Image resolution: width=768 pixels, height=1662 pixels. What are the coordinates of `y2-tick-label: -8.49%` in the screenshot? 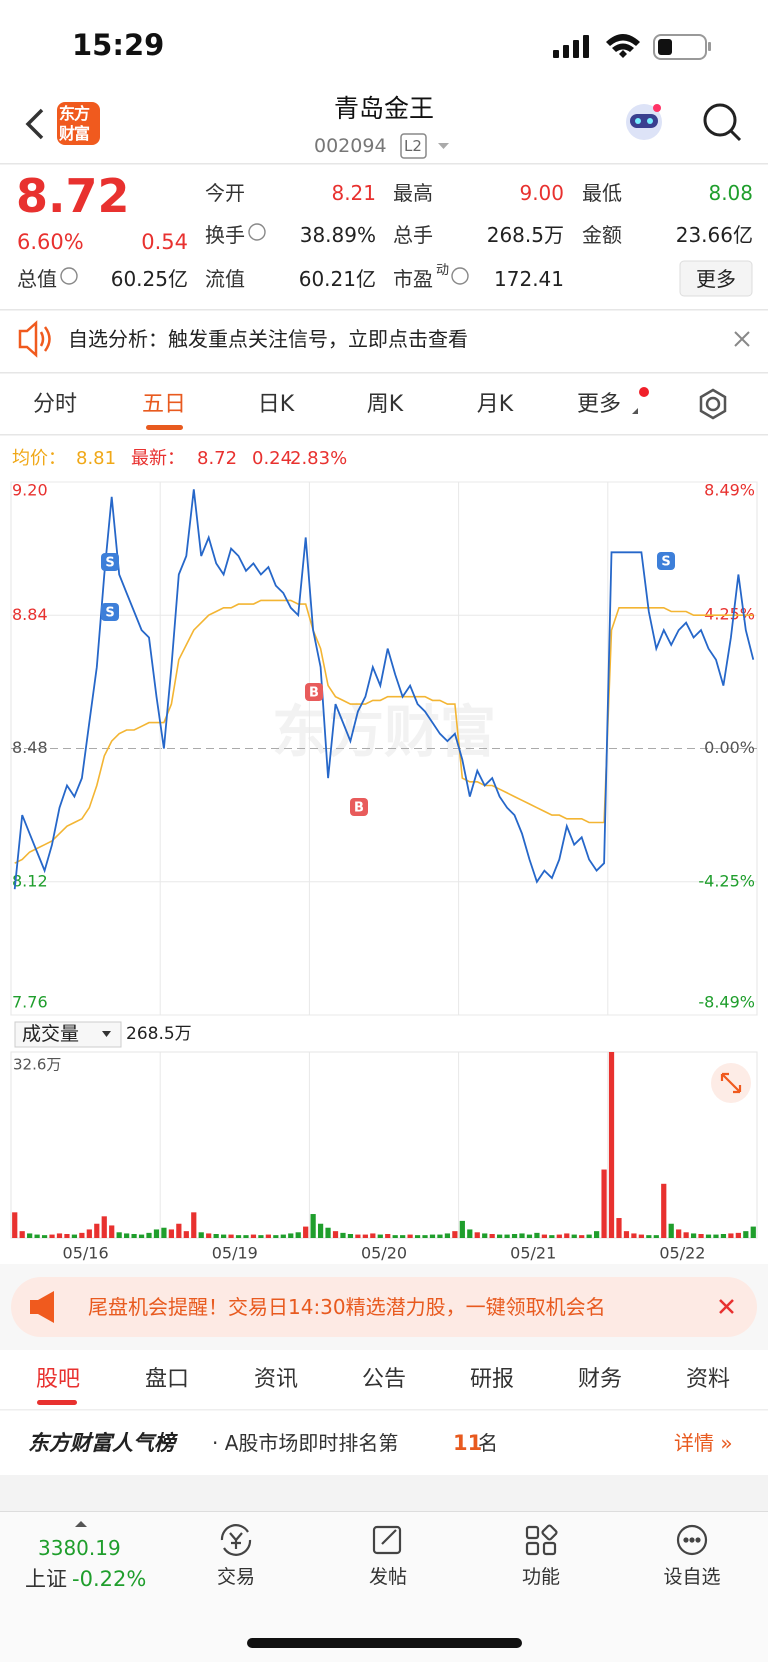 It's located at (726, 1002).